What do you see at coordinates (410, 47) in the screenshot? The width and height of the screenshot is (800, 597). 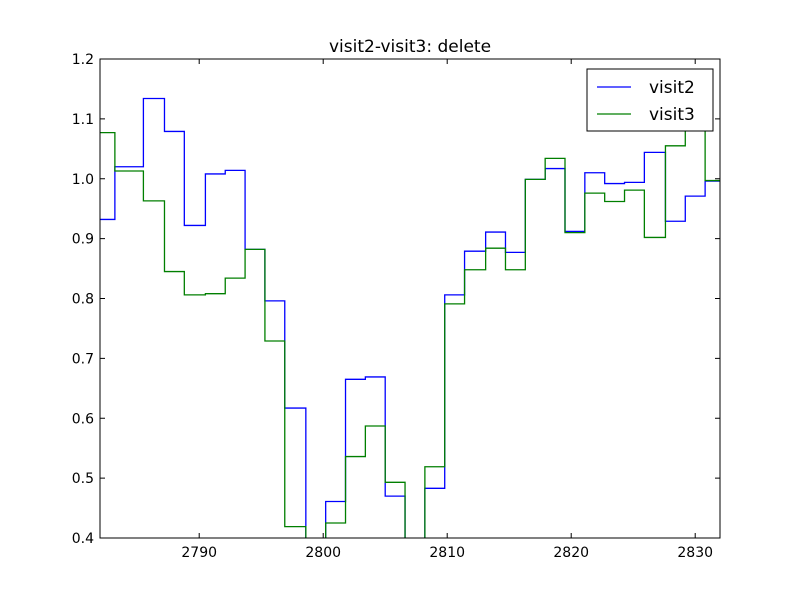 I see `chart-title: visit2-visit3: delete` at bounding box center [410, 47].